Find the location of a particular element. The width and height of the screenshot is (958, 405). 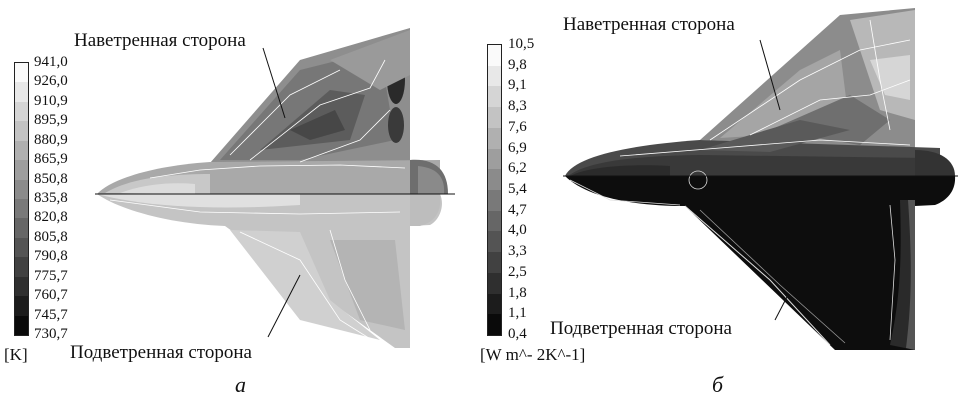

windward-label-b: Наветренная сторона is located at coordinates (649, 24).